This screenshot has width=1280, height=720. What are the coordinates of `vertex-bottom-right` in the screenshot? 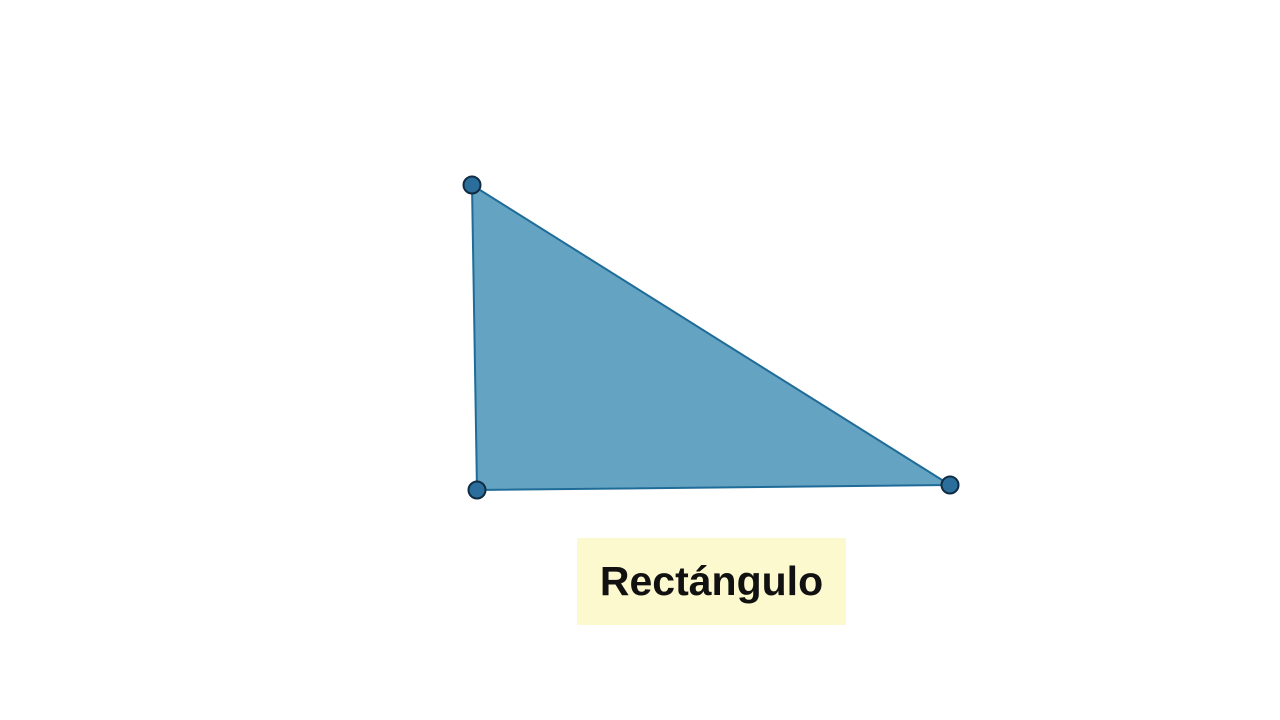 It's located at (950, 485).